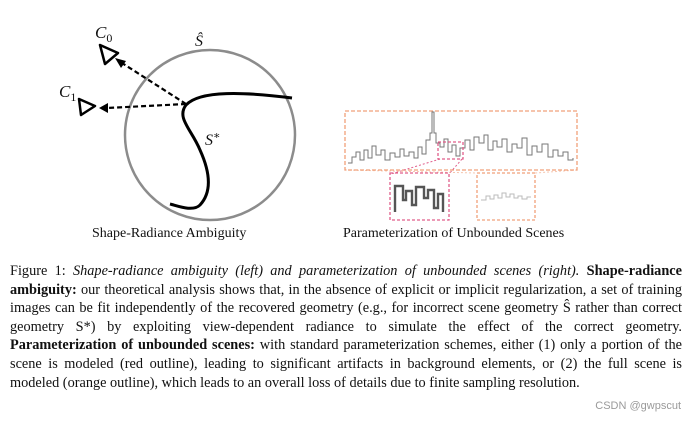 The height and width of the screenshot is (426, 693). I want to click on bounding-circle, so click(210, 135).